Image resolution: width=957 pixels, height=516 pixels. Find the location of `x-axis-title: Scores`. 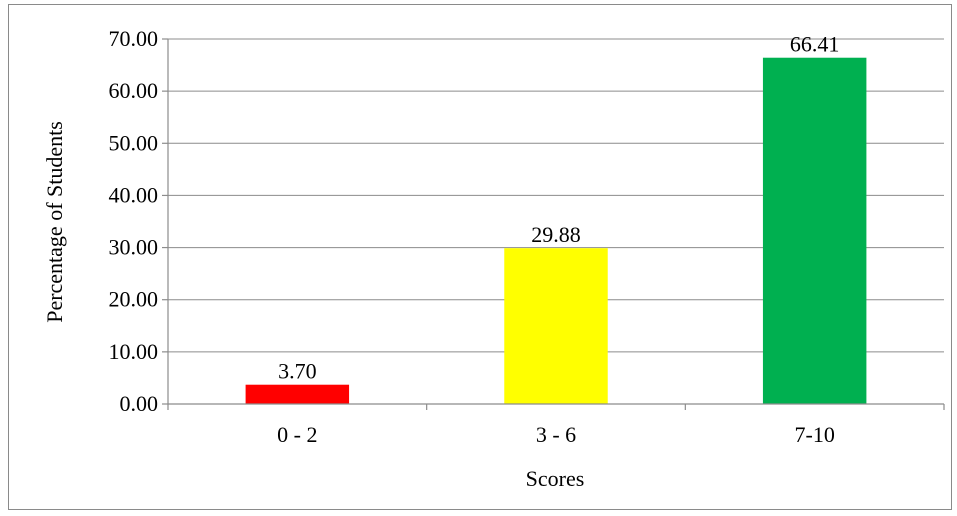

x-axis-title: Scores is located at coordinates (555, 478).